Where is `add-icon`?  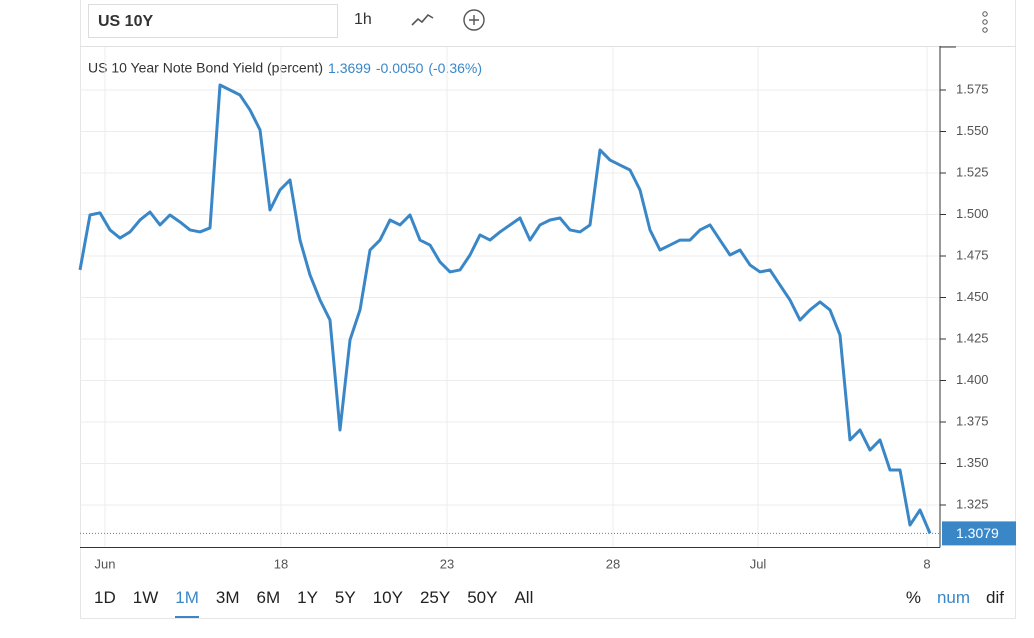 add-icon is located at coordinates (475, 20).